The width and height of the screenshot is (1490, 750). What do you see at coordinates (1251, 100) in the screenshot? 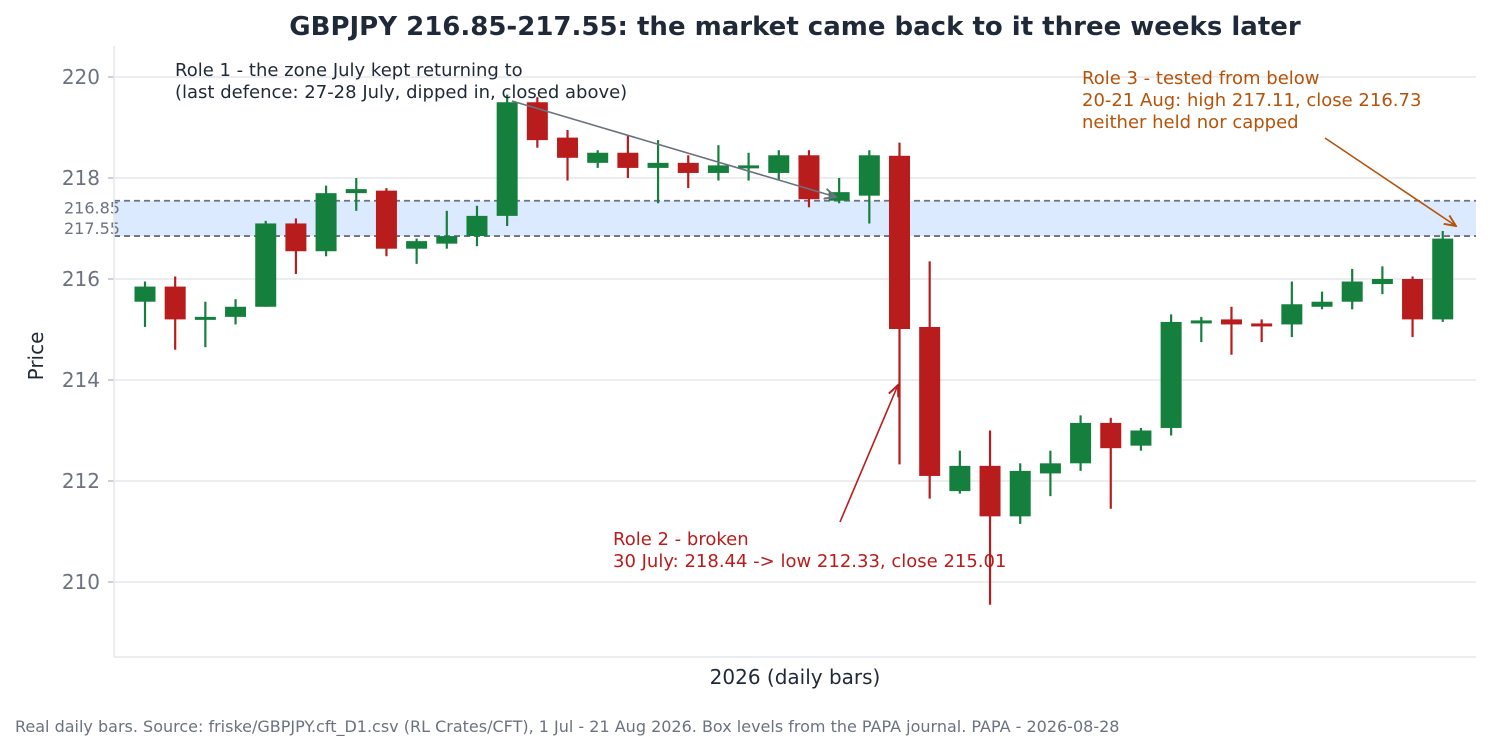
I see `annotation-text: 20-21 Aug: high 217.11, close 216.73` at bounding box center [1251, 100].